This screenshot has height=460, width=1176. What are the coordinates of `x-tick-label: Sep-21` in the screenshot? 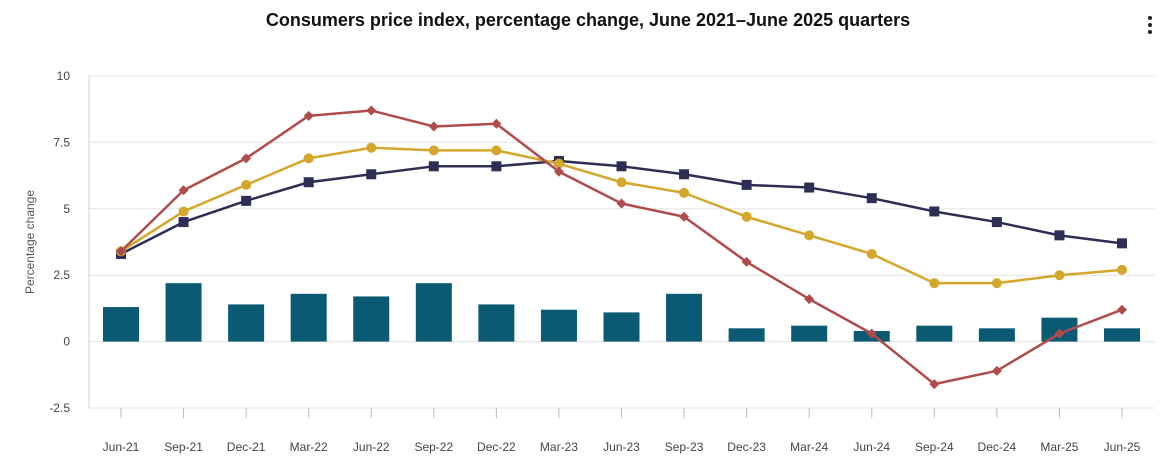 It's located at (183, 447).